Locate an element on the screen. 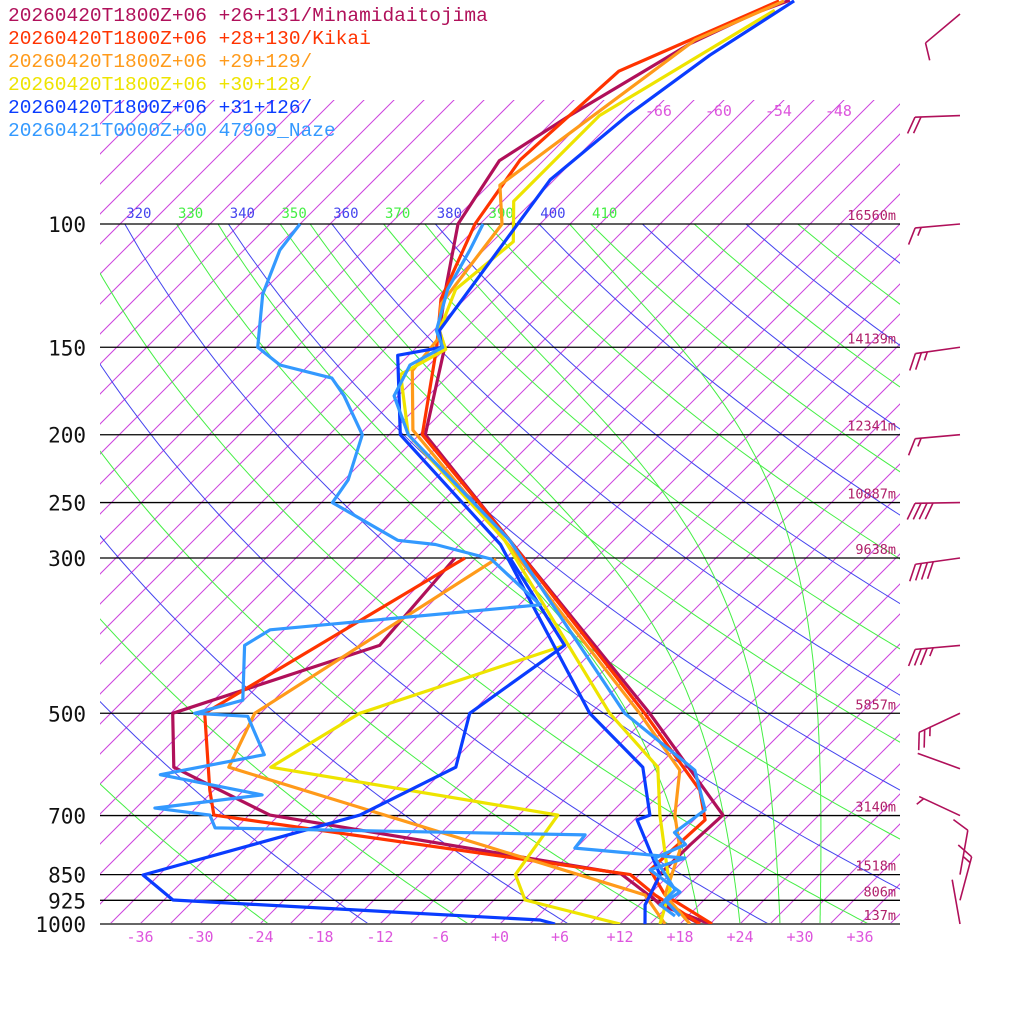  pressure-label: 100 is located at coordinates (67, 225).